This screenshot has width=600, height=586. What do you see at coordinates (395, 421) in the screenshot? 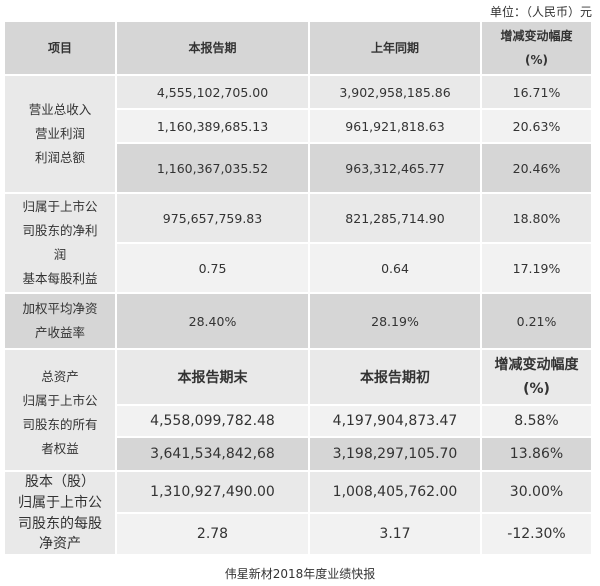
I see `cell-prior: 4,197,904,873.47` at bounding box center [395, 421].